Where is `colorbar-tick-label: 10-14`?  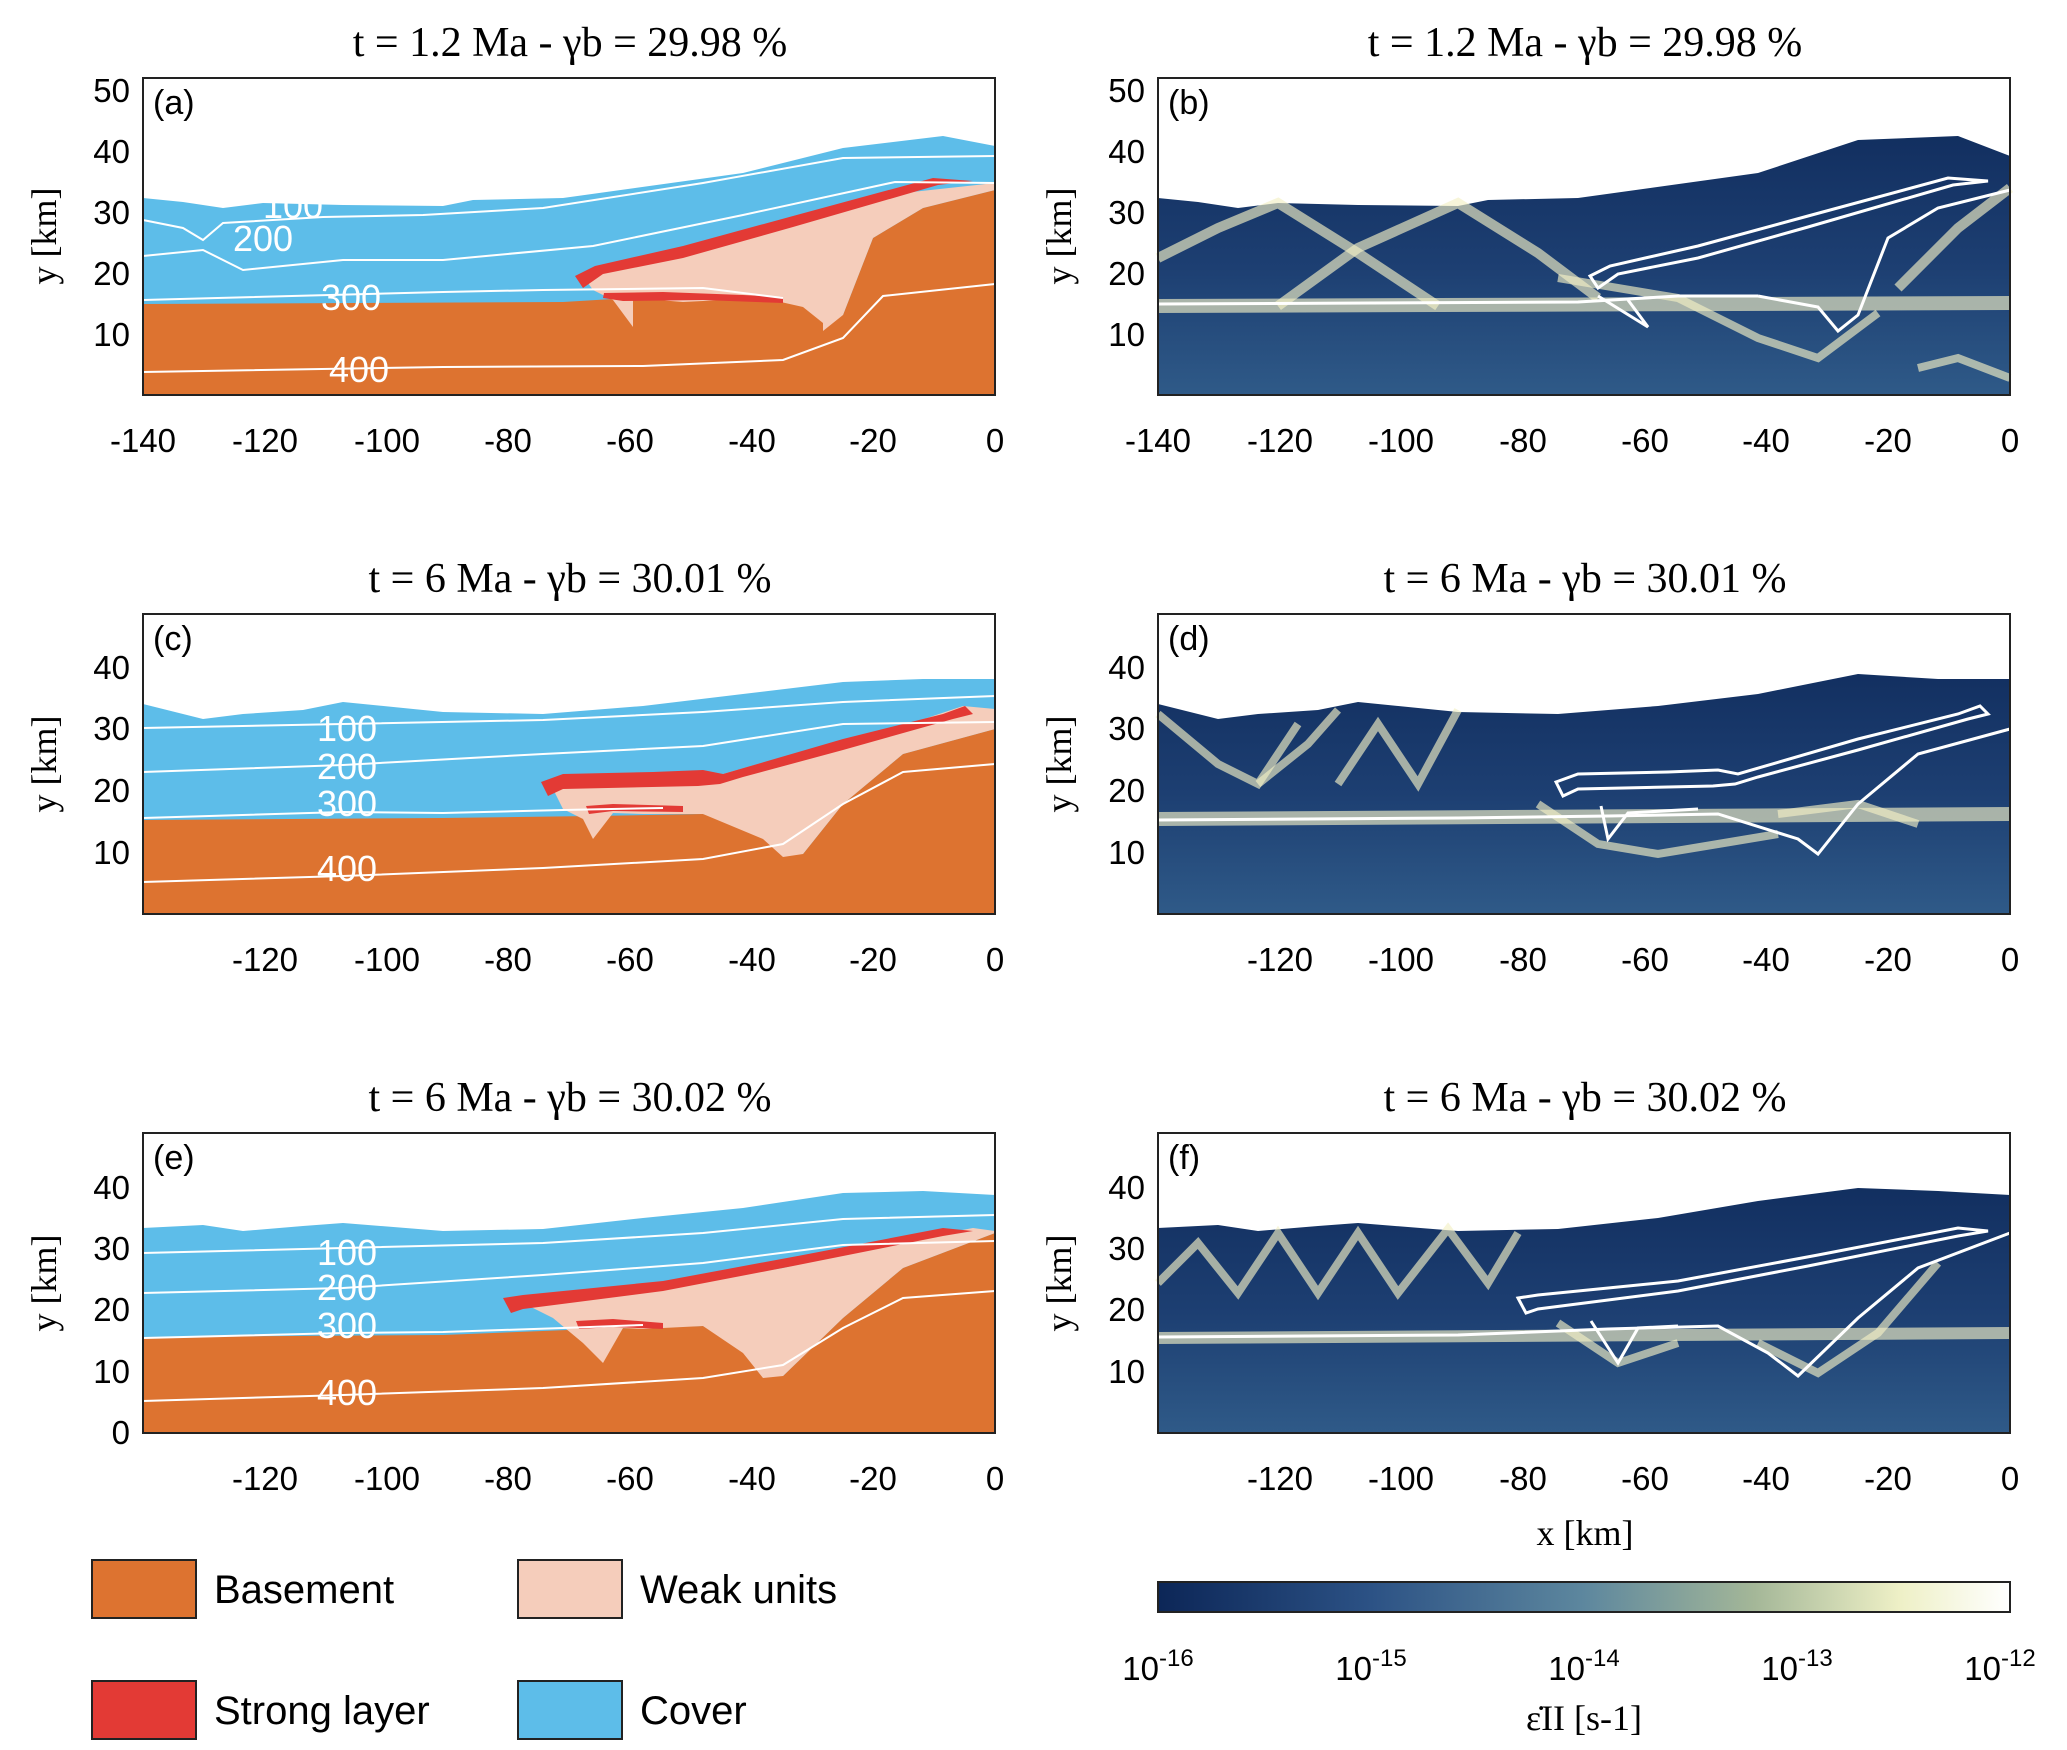 colorbar-tick-label: 10-14 is located at coordinates (1583, 1666).